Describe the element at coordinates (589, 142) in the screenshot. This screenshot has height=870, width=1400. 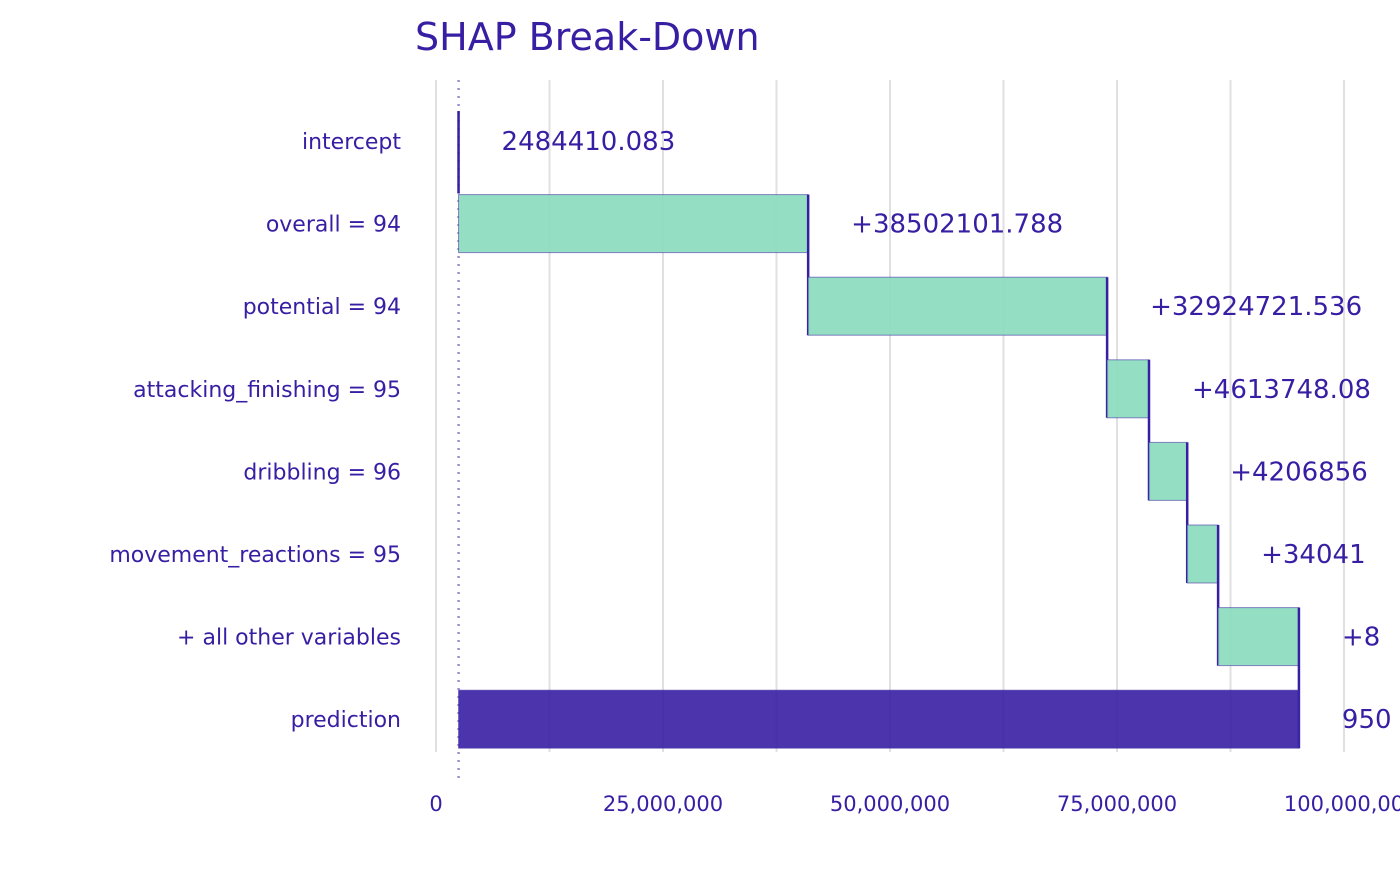
I see `value-label: 2484410.083` at that location.